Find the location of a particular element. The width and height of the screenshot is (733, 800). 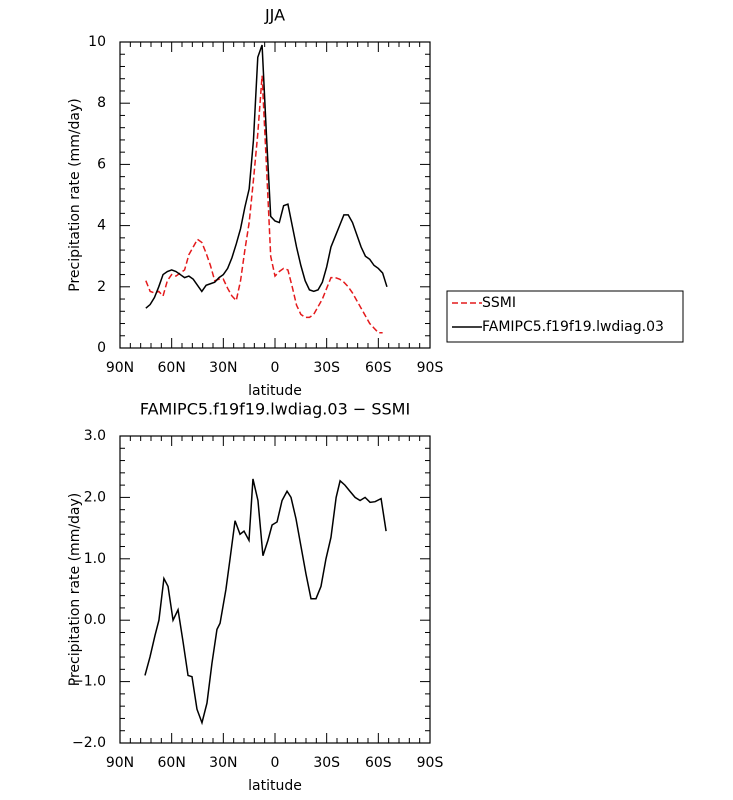

legend-box is located at coordinates (565, 316).